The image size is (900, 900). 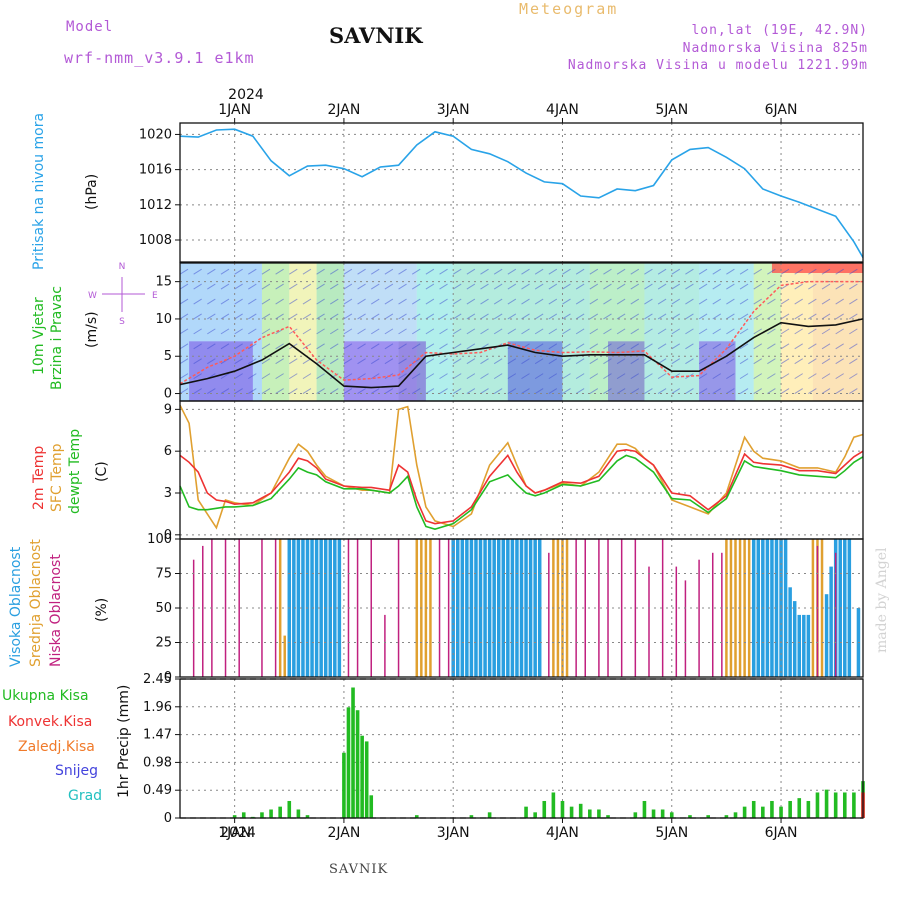 I want to click on temp-ytick-label: 3, so click(x=168, y=493).